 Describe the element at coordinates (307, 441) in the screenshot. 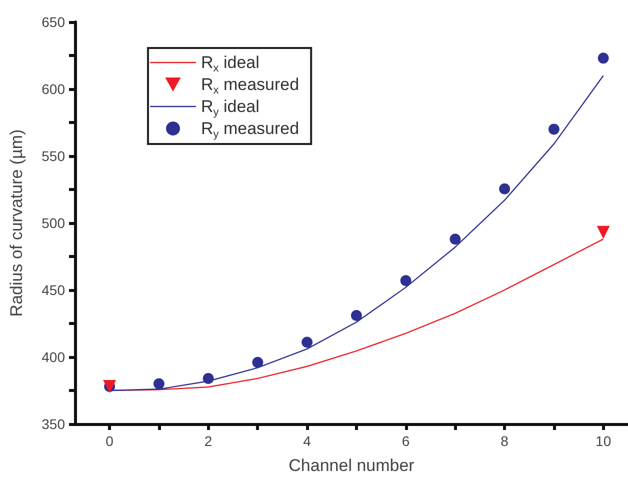

I see `x-tick-label: 4` at that location.